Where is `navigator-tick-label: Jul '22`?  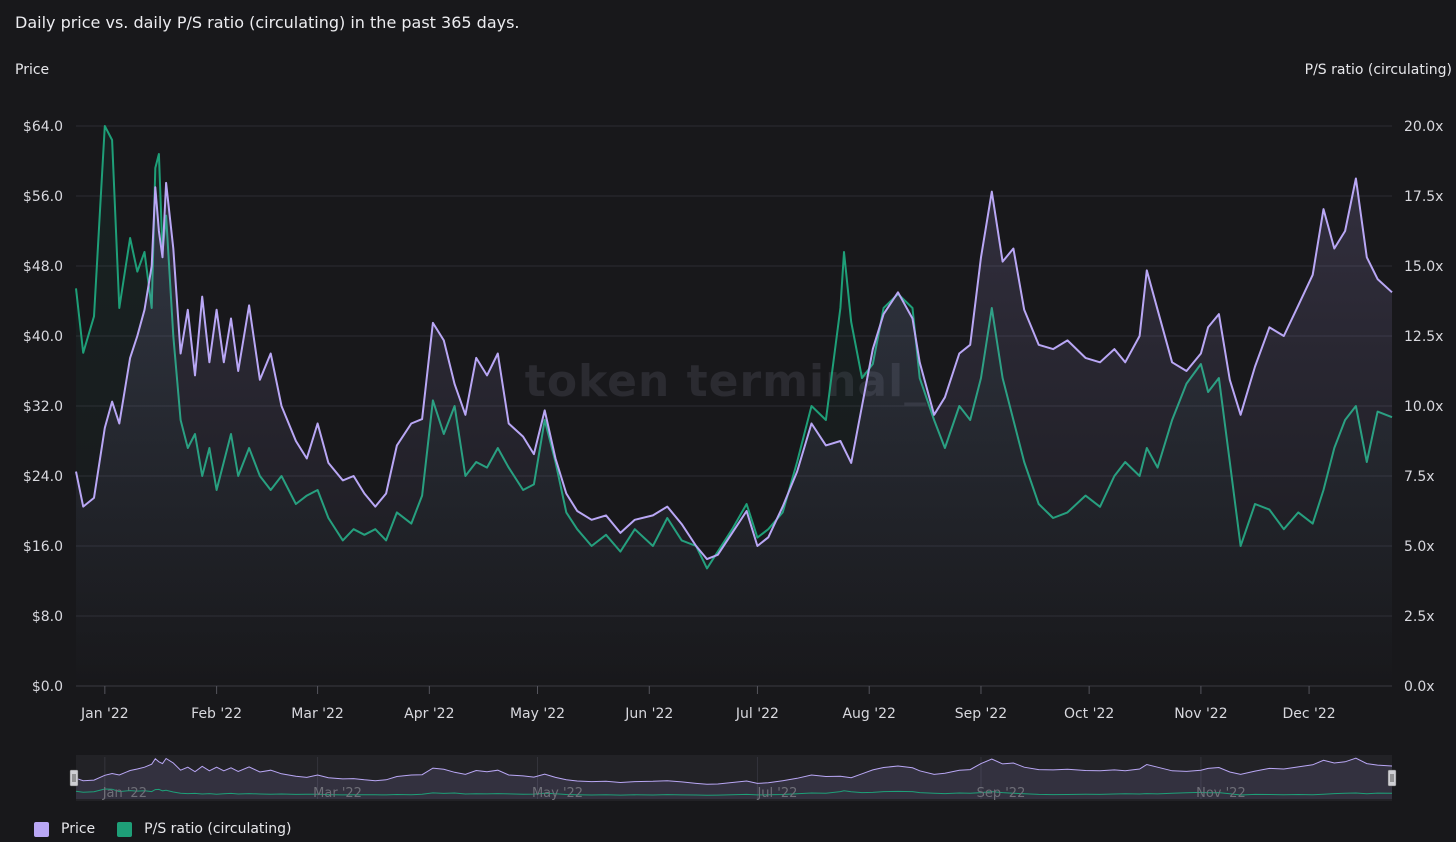 navigator-tick-label: Jul '22 is located at coordinates (776, 793).